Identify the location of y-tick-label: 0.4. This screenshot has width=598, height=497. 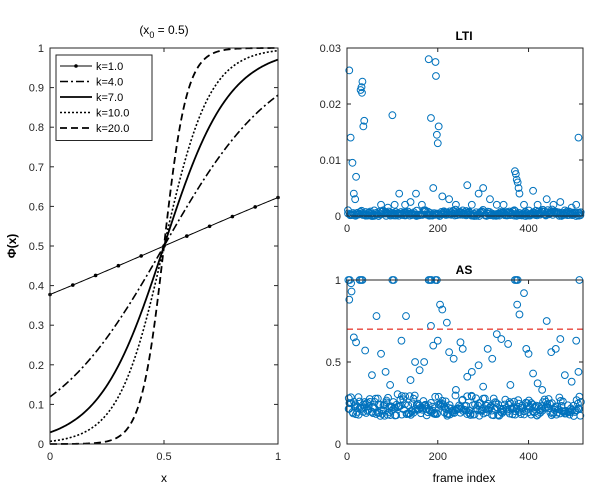
(36, 287).